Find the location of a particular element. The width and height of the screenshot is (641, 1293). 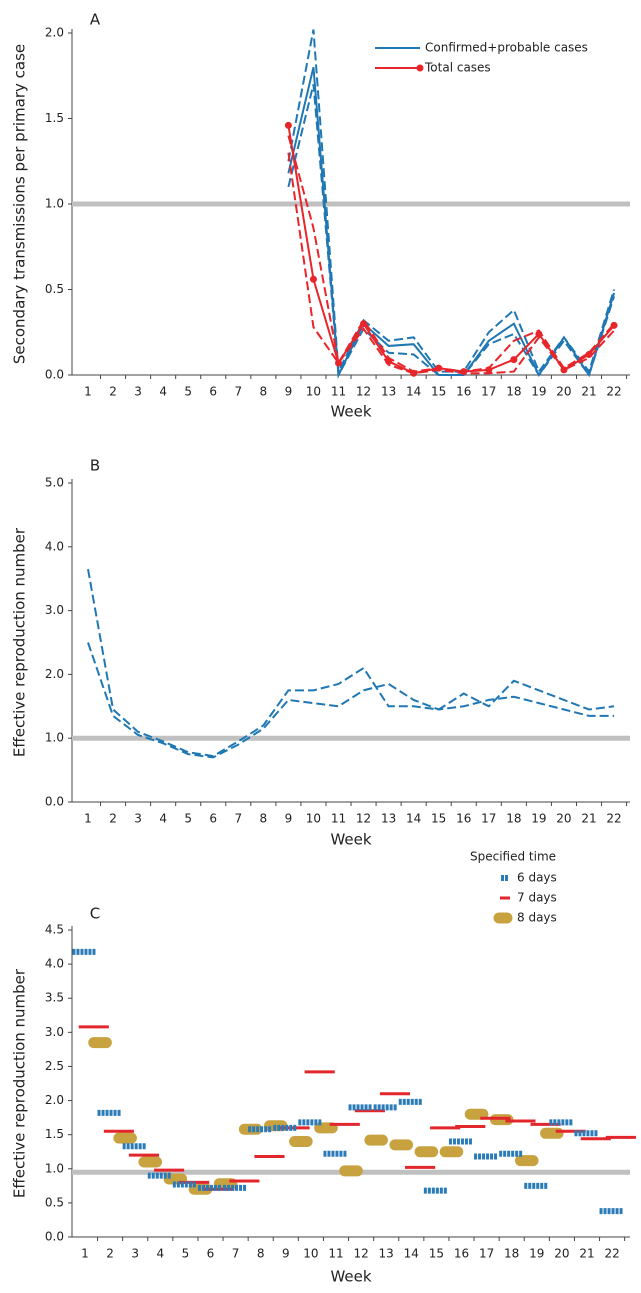

panel-label: B is located at coordinates (95, 466).